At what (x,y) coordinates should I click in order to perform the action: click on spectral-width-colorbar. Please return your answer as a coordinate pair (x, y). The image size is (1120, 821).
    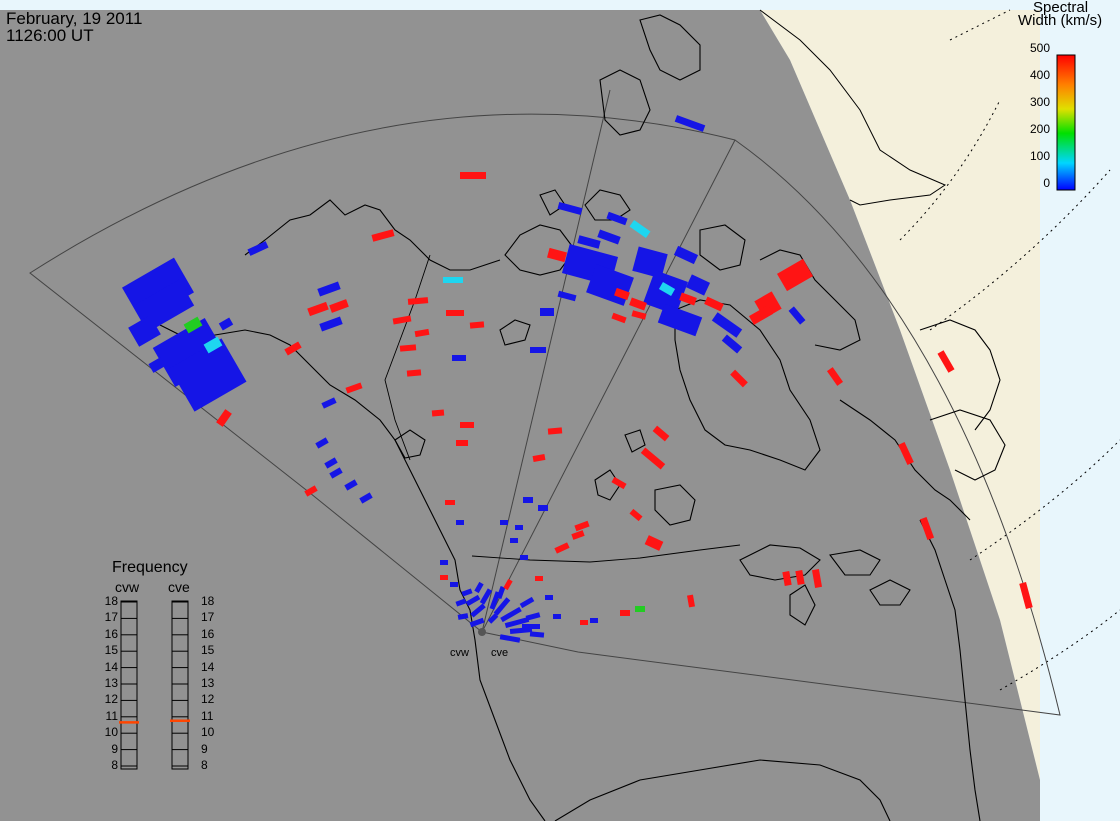
    Looking at the image, I should click on (1066, 122).